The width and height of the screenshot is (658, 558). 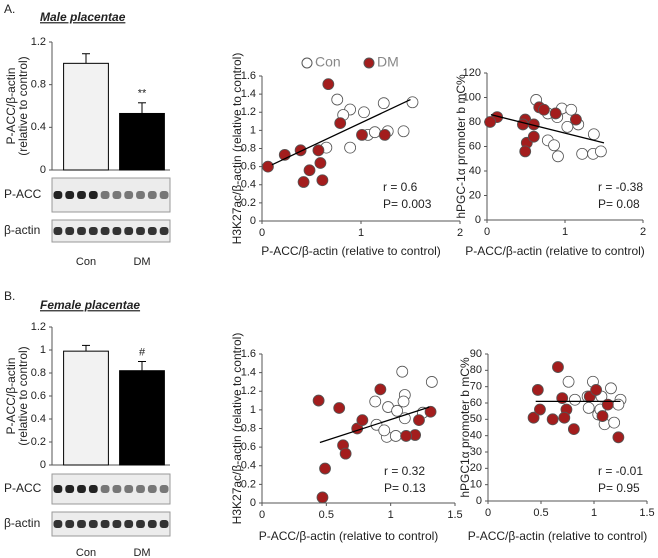 I want to click on blot-label: β-actin, so click(x=22, y=230).